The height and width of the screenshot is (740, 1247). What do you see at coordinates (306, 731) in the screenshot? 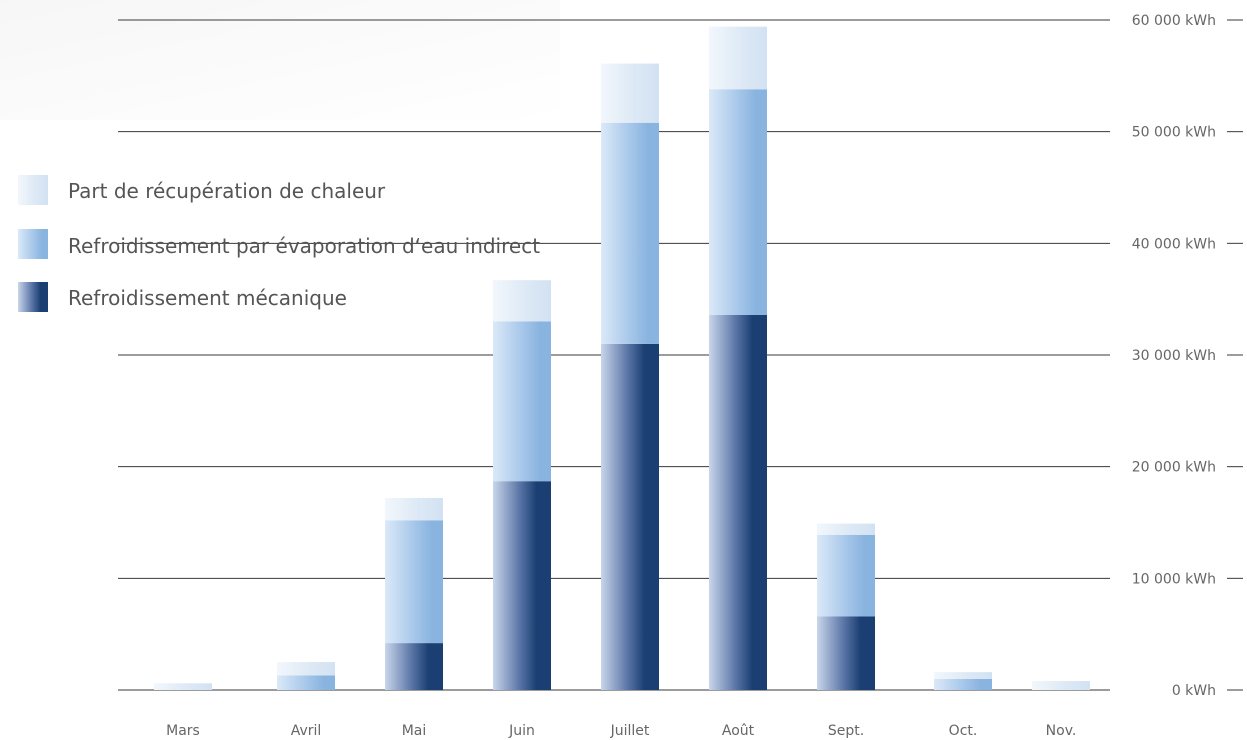
I see `x-tick-label: Avril` at bounding box center [306, 731].